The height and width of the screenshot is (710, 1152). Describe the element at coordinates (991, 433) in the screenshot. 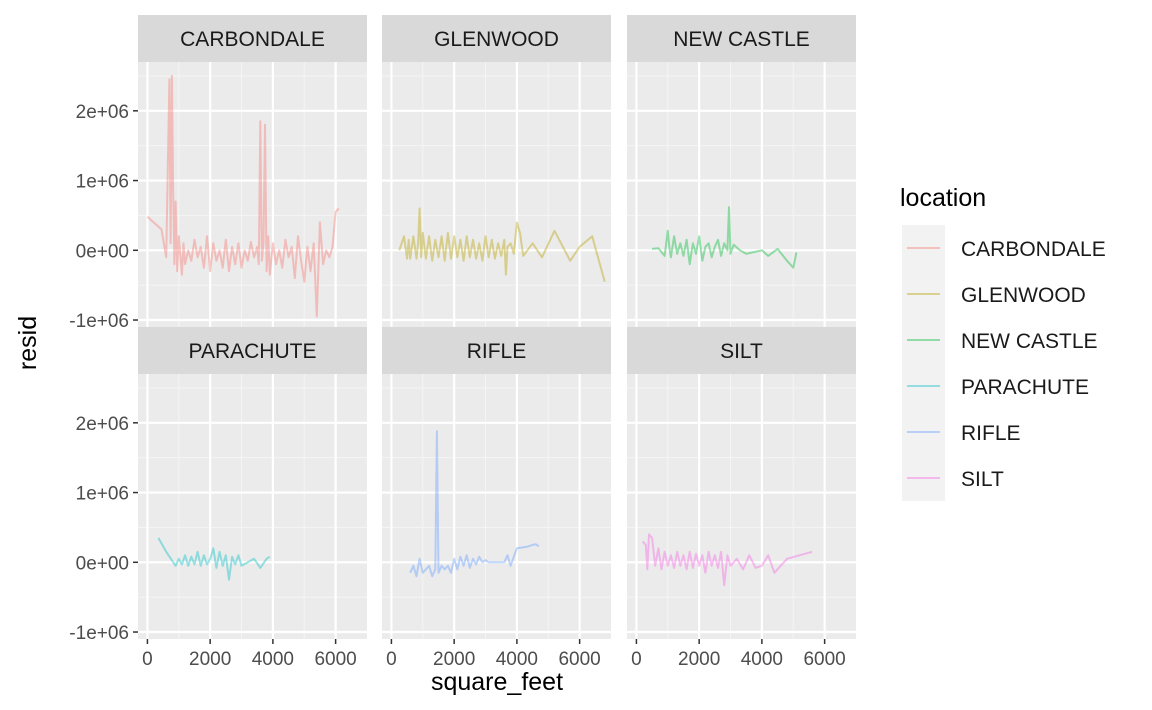

I see `legend-label: RIFLE` at that location.